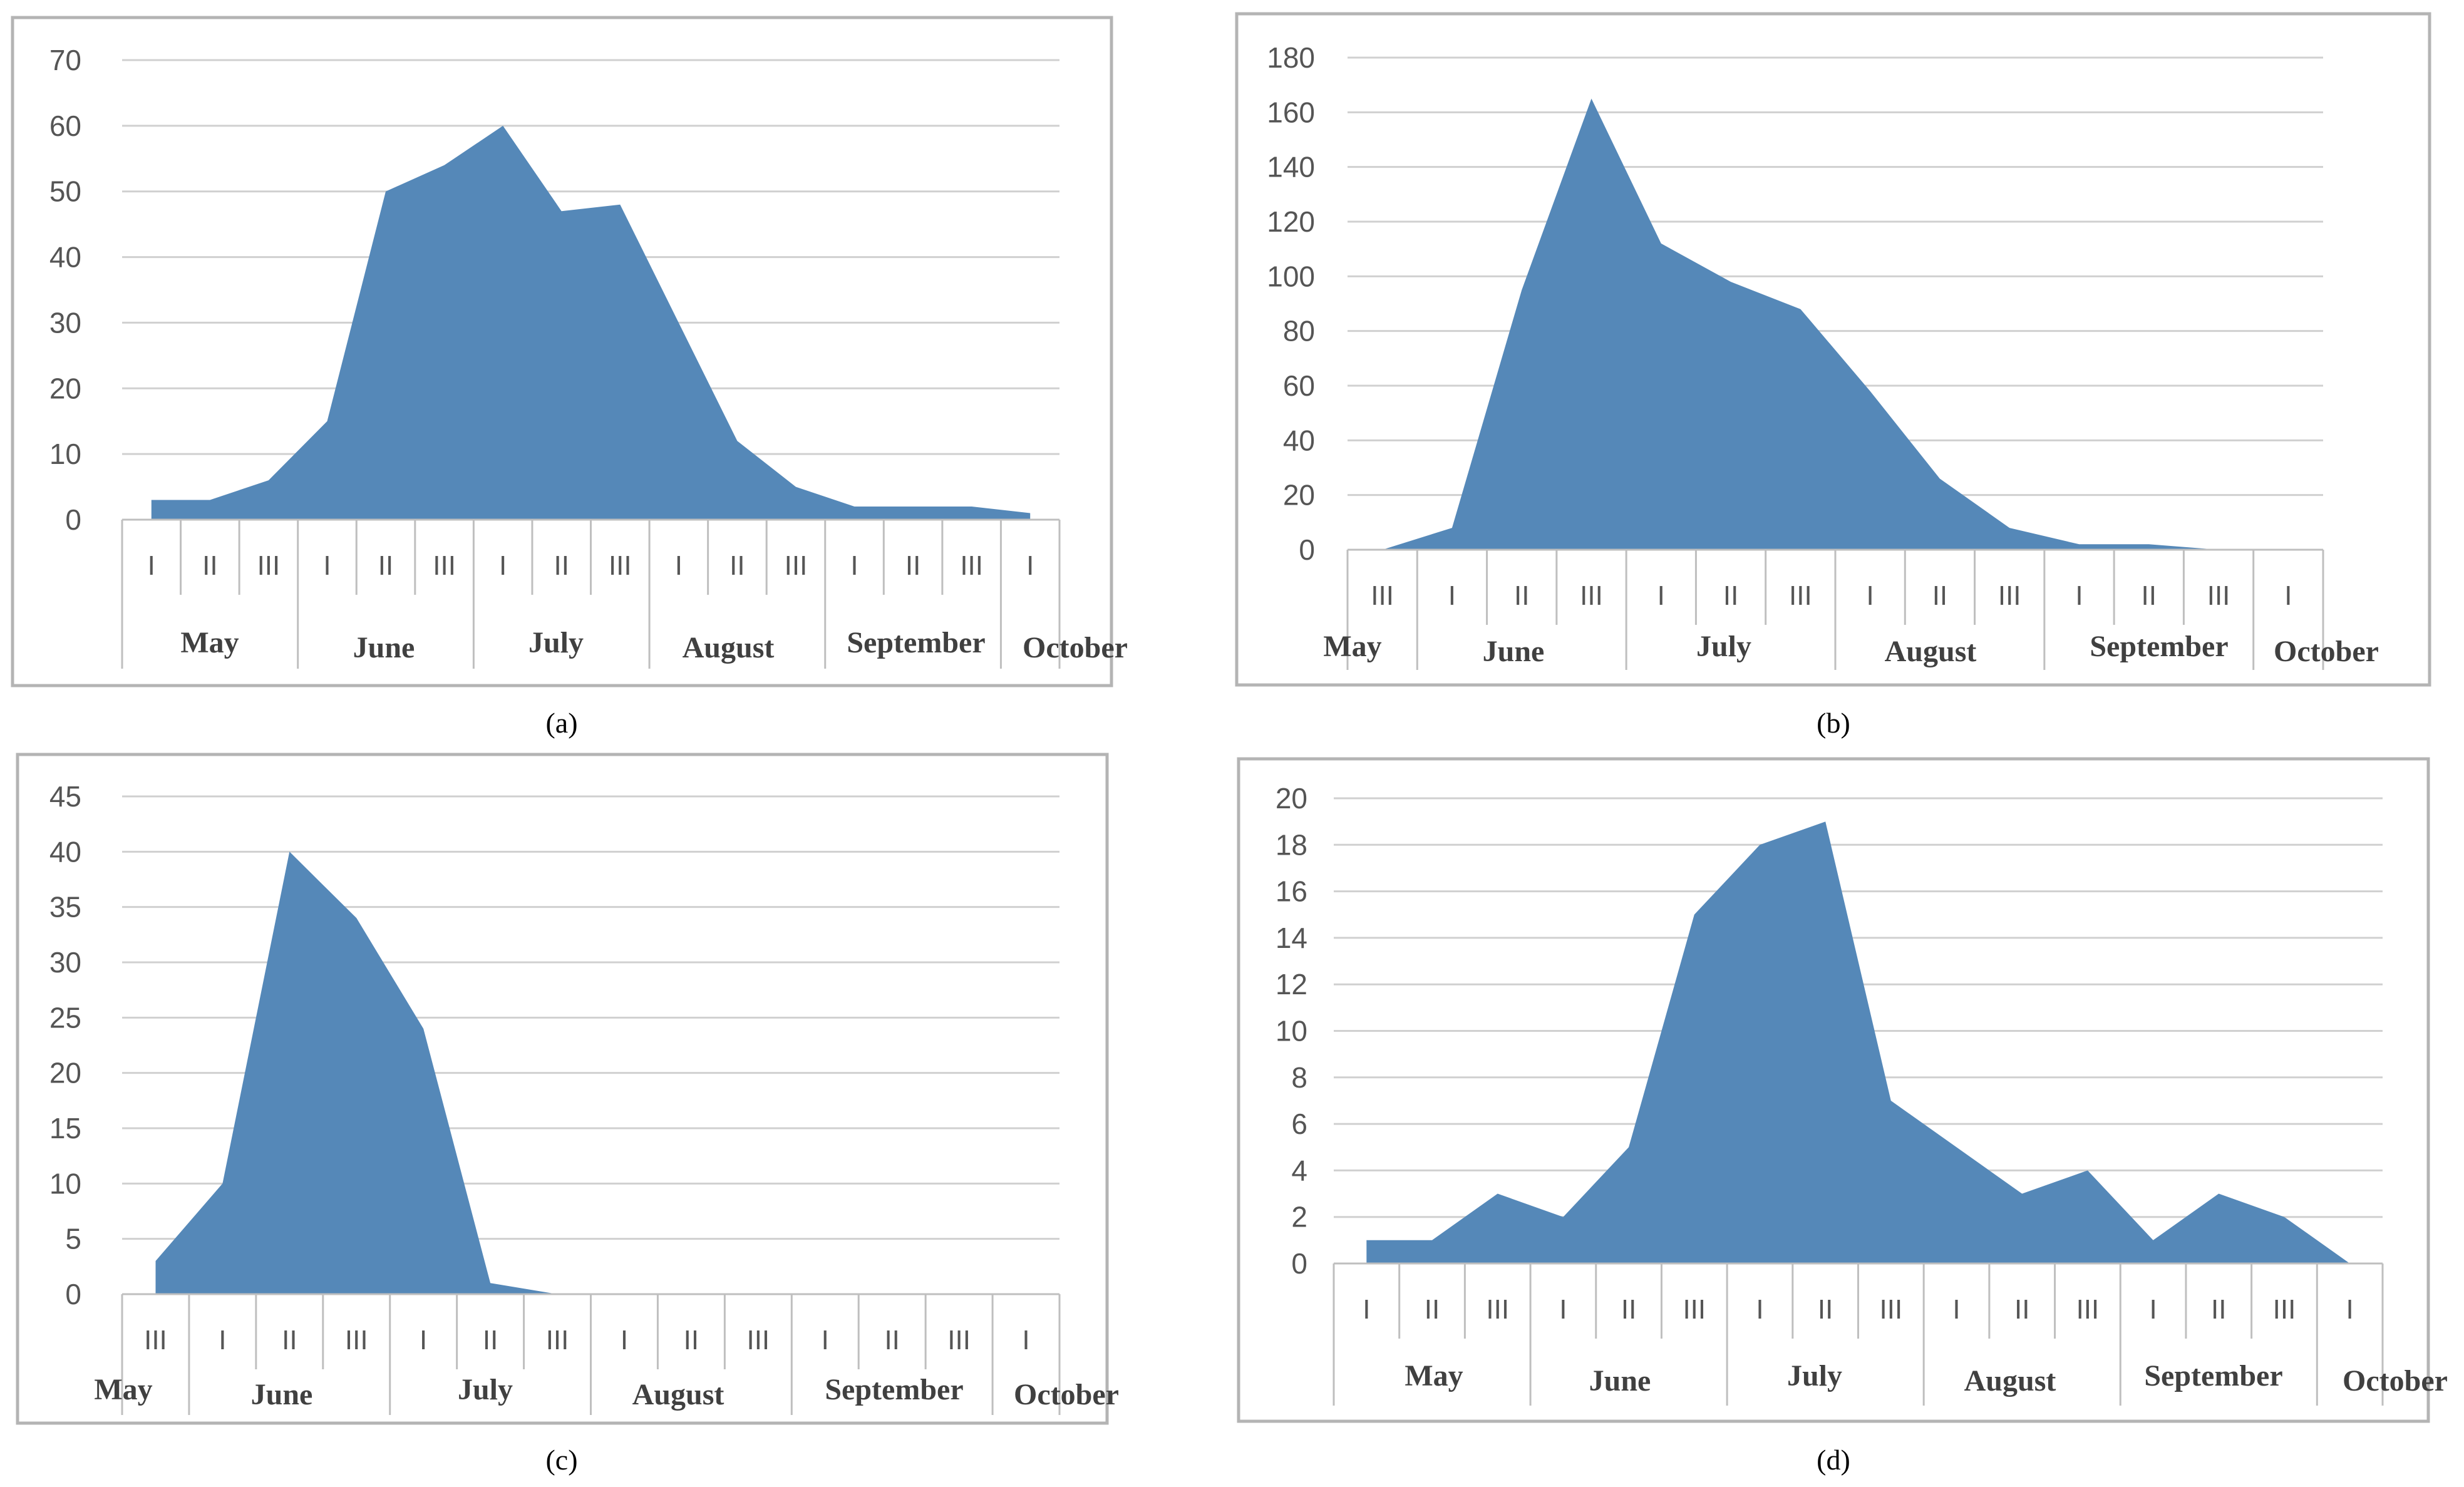 The image size is (2464, 1487). Describe the element at coordinates (1299, 1077) in the screenshot. I see `y-tick-label: 8` at that location.